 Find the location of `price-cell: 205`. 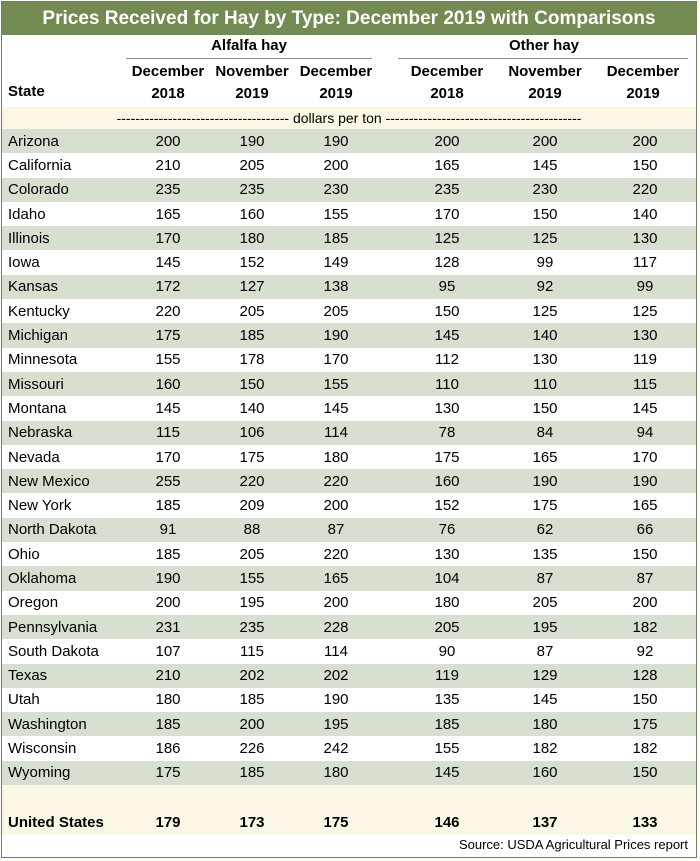

price-cell: 205 is located at coordinates (252, 554).